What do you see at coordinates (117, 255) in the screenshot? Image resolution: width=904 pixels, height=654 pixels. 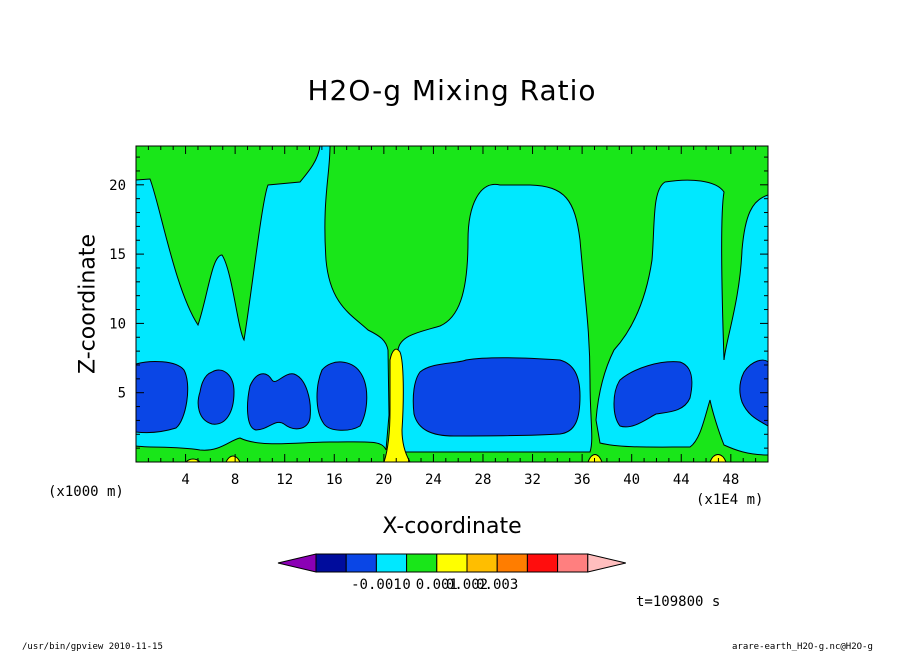 I see `y-tick-label: 15` at bounding box center [117, 255].